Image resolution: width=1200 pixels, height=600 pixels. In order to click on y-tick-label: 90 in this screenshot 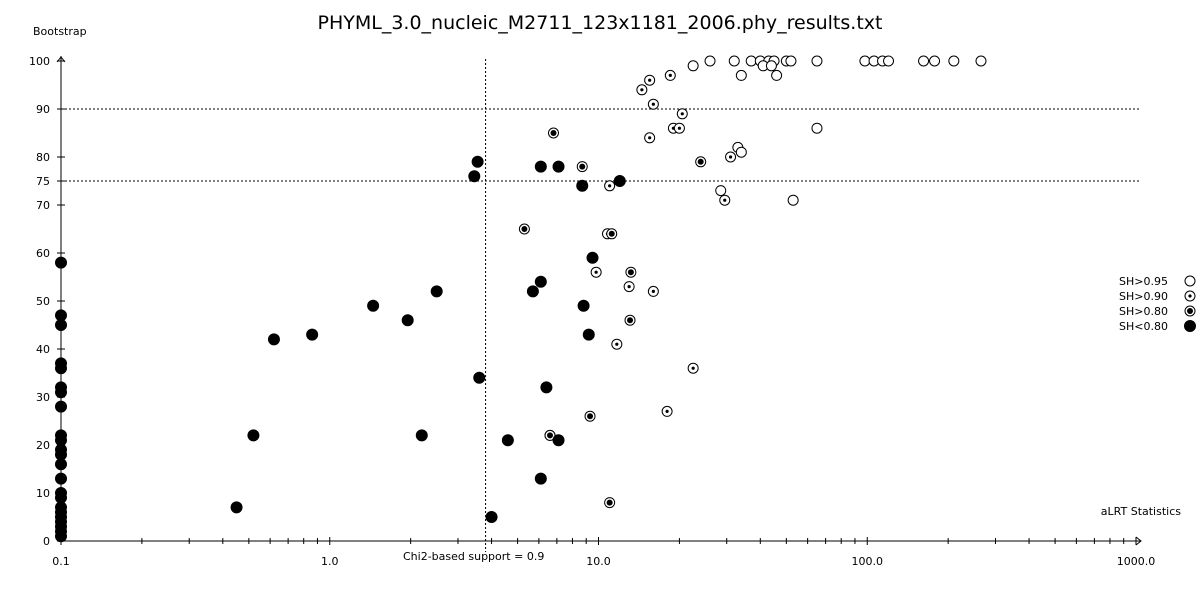, I will do `click(43, 109)`.